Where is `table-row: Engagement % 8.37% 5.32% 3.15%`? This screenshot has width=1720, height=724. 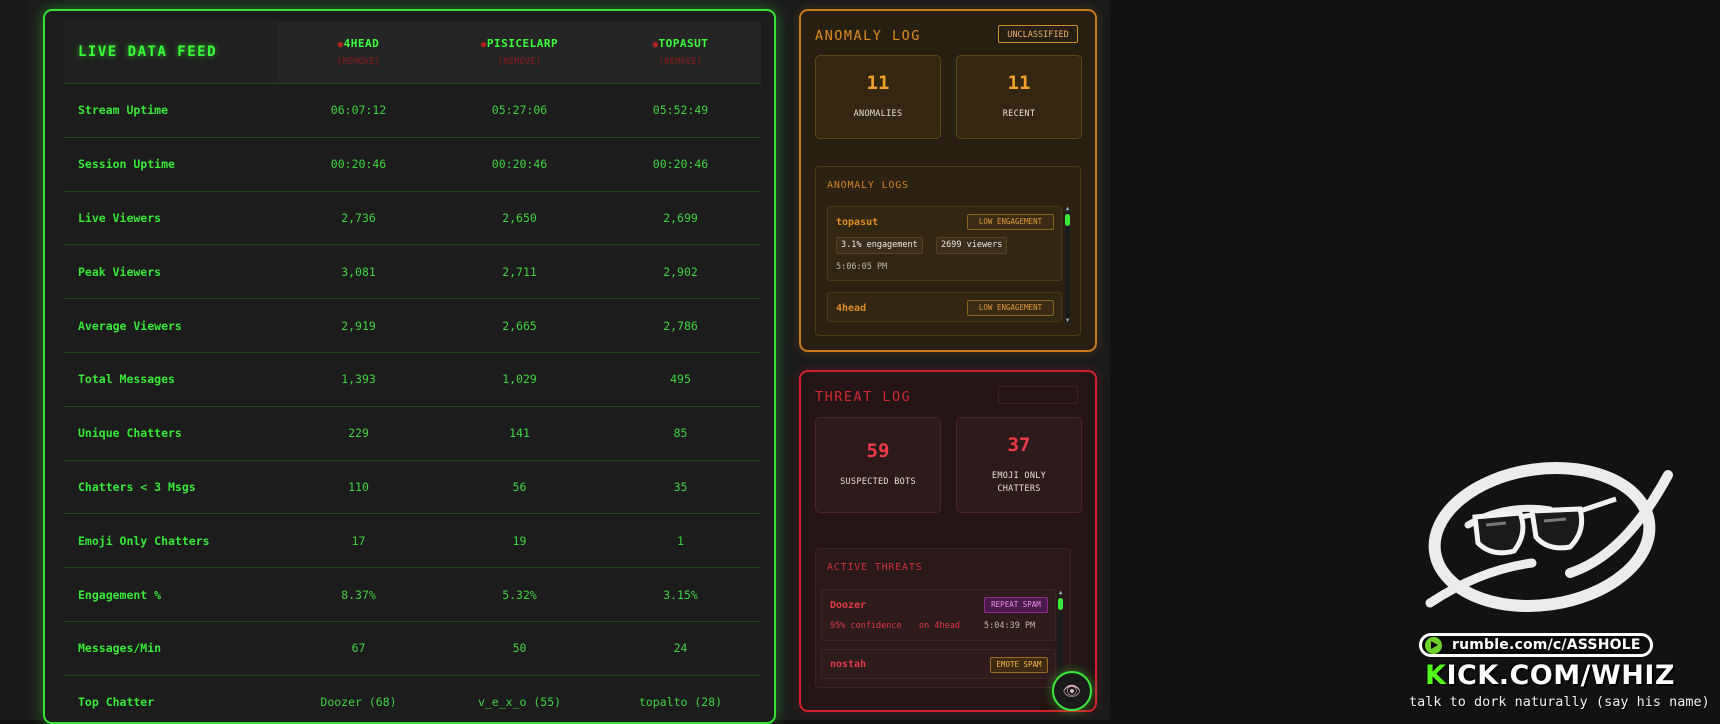
table-row: Engagement % 8.37% 5.32% 3.15% is located at coordinates (412, 595).